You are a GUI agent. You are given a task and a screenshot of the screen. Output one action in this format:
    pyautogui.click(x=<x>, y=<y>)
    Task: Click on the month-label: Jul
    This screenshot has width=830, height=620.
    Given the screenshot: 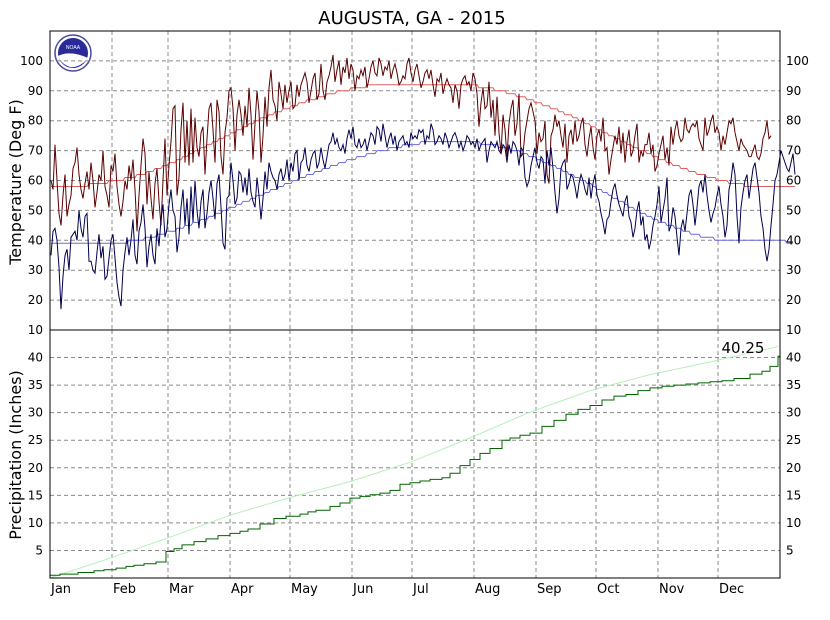 What is the action you would take?
    pyautogui.click(x=420, y=589)
    